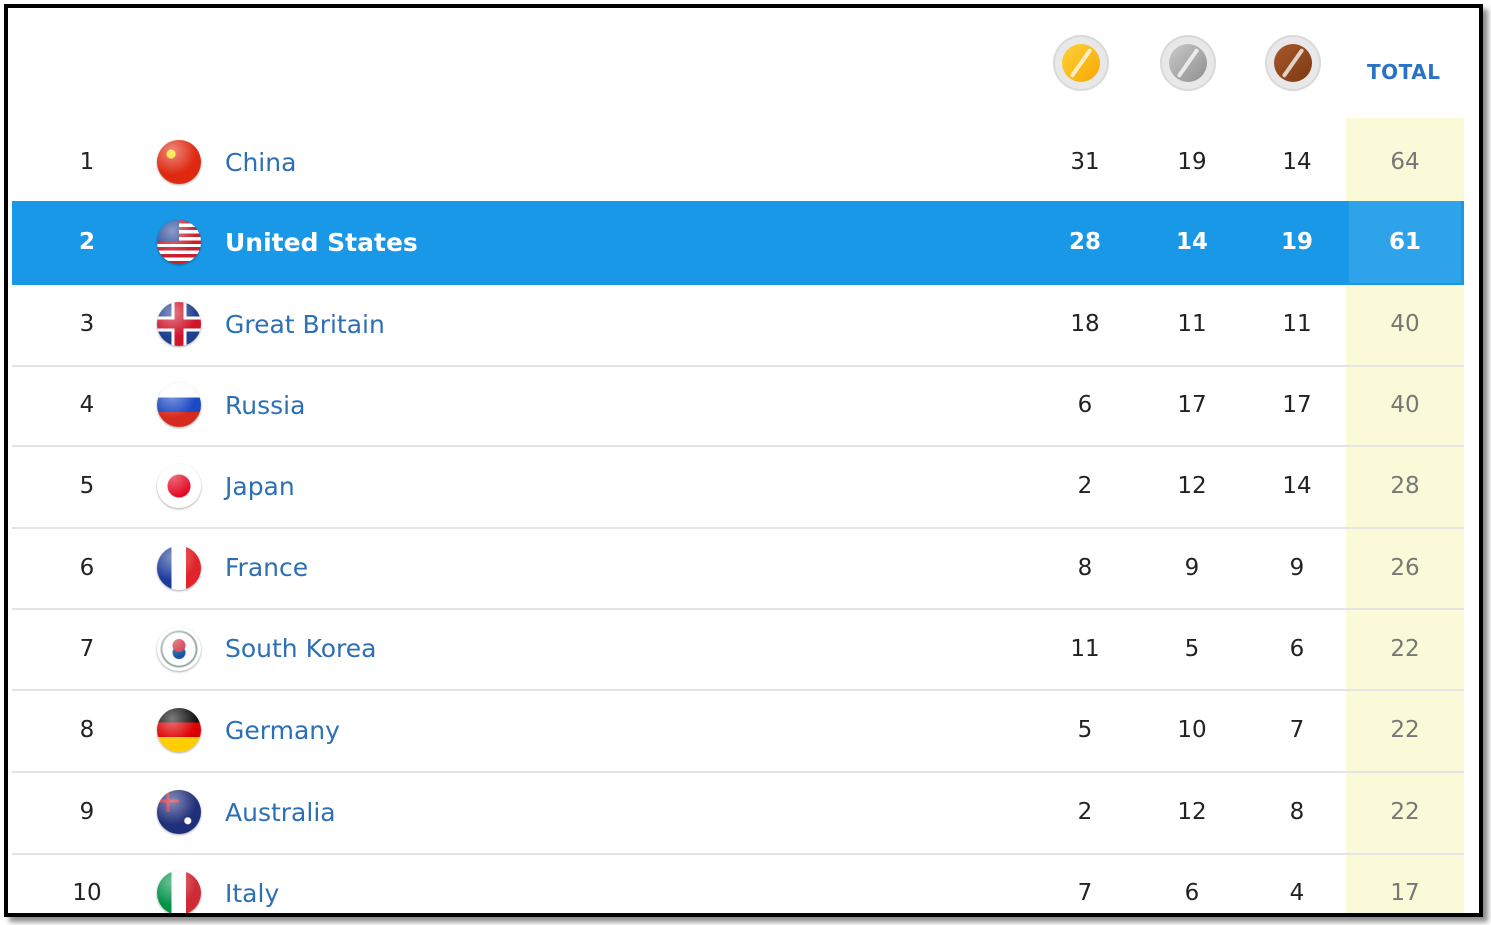 This screenshot has width=1491, height=925. Describe the element at coordinates (179, 649) in the screenshot. I see `south-korea-flag-icon` at that location.